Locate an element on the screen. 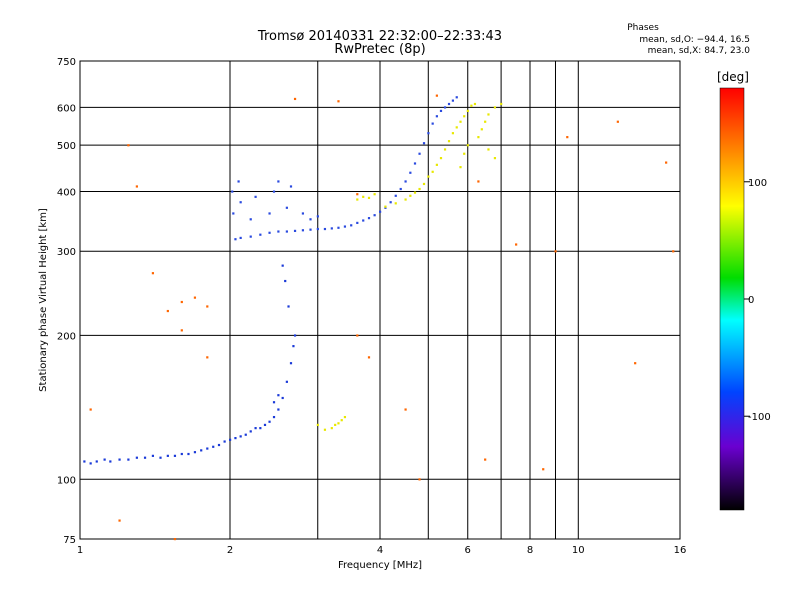  chart-subtitle: RwPretec (8p) is located at coordinates (379, 49).